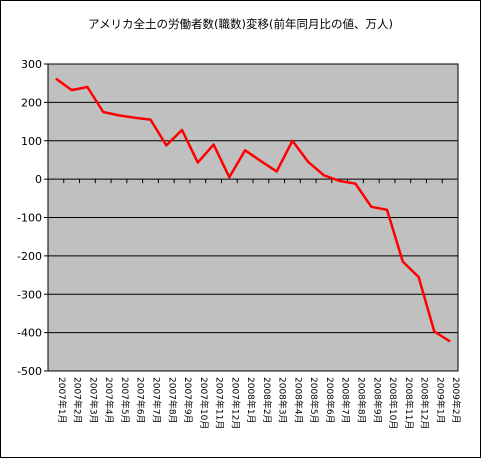 Image resolution: width=481 pixels, height=458 pixels. I want to click on y-tick-label: -100, so click(29, 218).